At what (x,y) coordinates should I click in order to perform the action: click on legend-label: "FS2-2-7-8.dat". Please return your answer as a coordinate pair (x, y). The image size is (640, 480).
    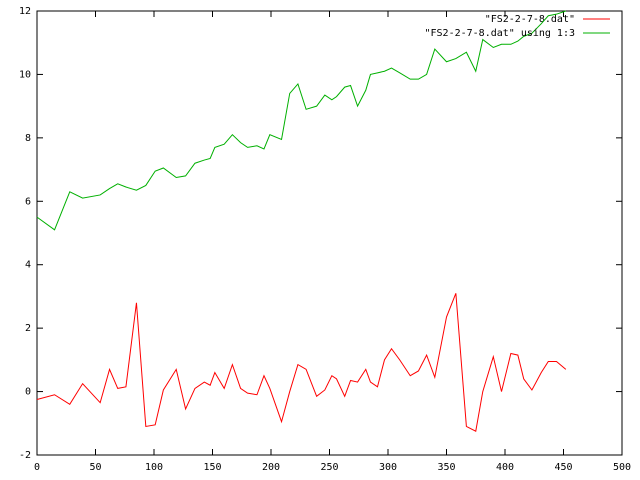
    Looking at the image, I should click on (530, 19).